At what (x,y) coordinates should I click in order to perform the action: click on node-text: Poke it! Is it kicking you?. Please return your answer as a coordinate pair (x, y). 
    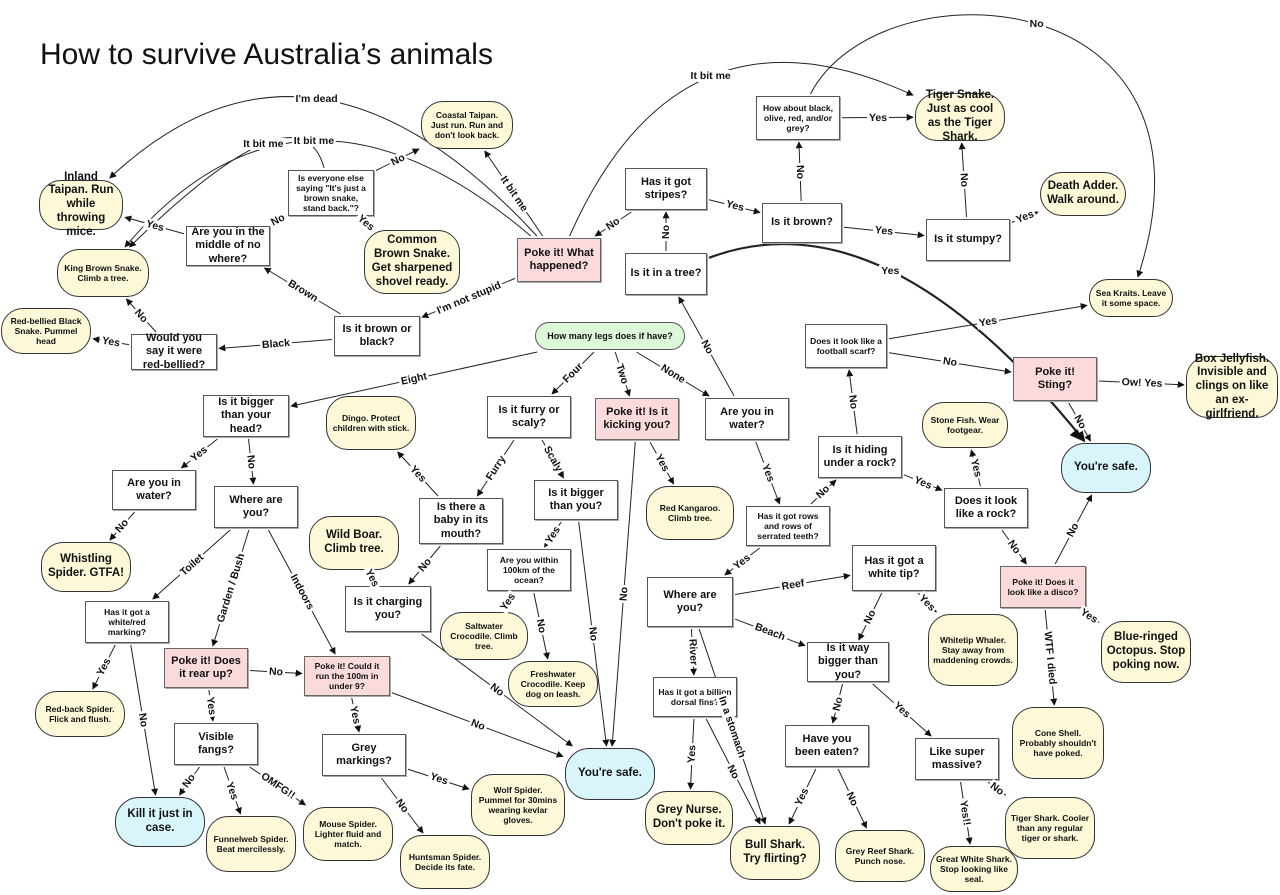
    Looking at the image, I should click on (637, 418).